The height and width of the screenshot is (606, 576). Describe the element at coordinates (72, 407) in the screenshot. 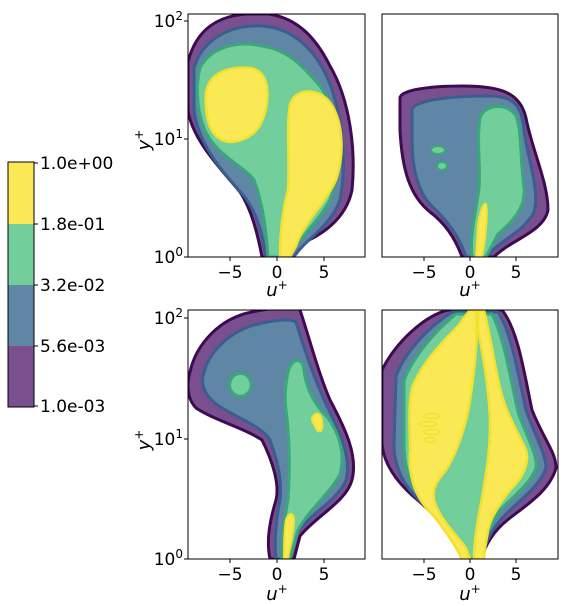

I see `colorbar-tick-label: 1.0e-03` at that location.